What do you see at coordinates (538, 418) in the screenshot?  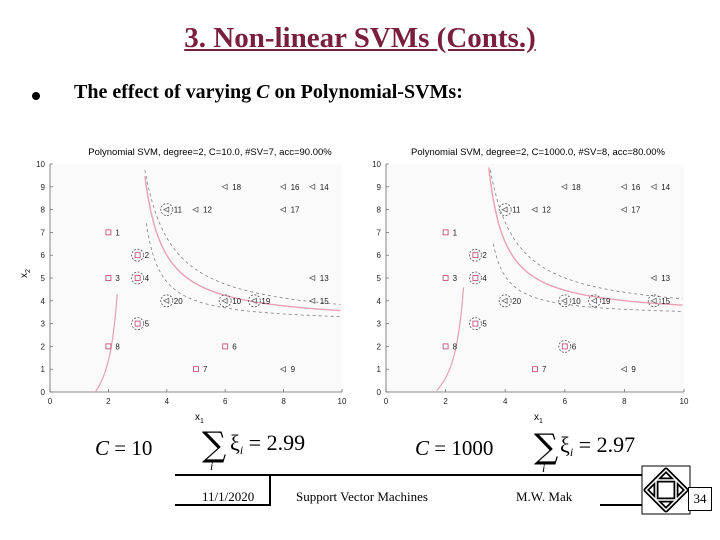 I see `right-plot-xlabel: x1` at bounding box center [538, 418].